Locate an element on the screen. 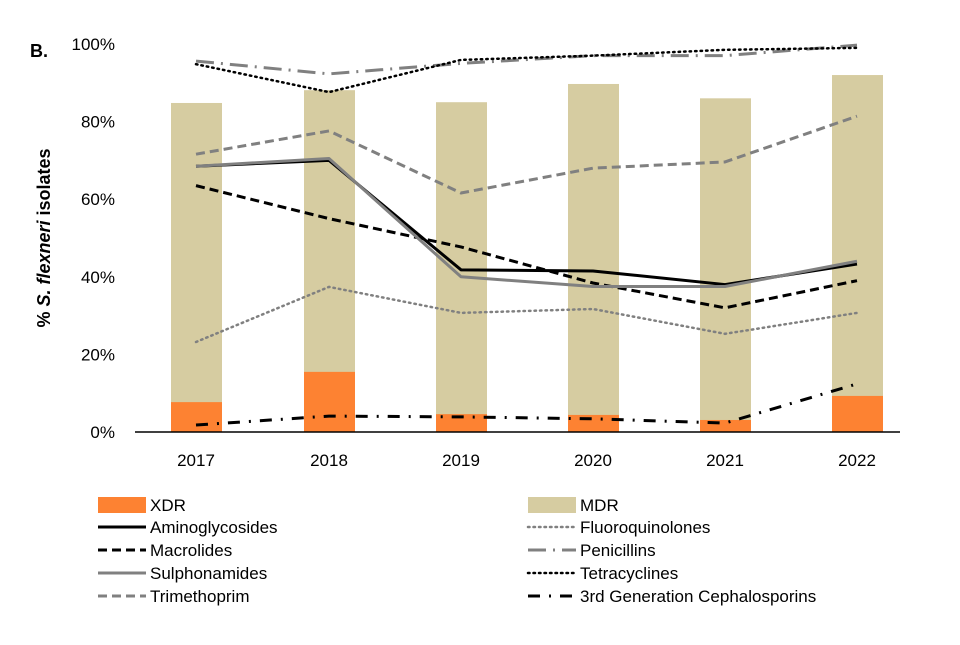 The image size is (960, 645). y-tick-label: 40% is located at coordinates (98, 277).